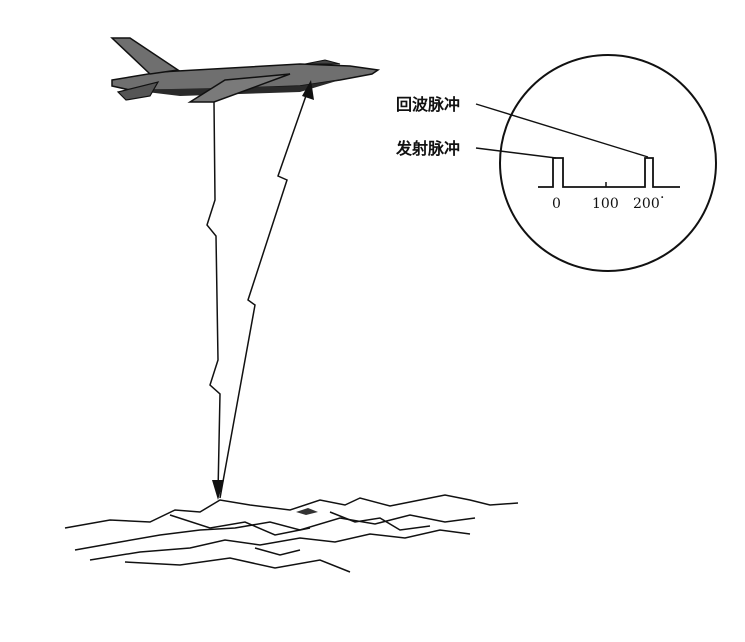 This screenshot has width=745, height=642. Describe the element at coordinates (562, 130) in the screenshot. I see `echo-pulse-leader` at that location.